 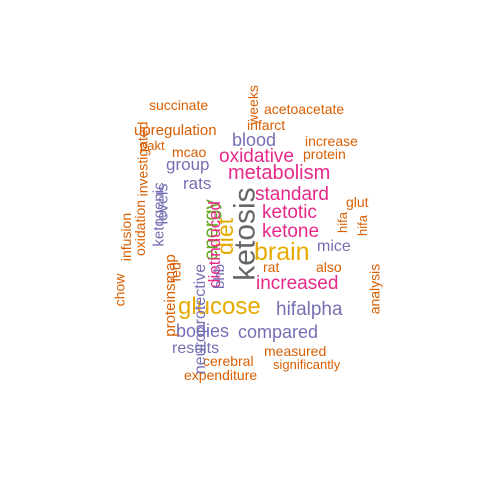 What do you see at coordinates (292, 194) in the screenshot?
I see `word-standard: standard` at bounding box center [292, 194].